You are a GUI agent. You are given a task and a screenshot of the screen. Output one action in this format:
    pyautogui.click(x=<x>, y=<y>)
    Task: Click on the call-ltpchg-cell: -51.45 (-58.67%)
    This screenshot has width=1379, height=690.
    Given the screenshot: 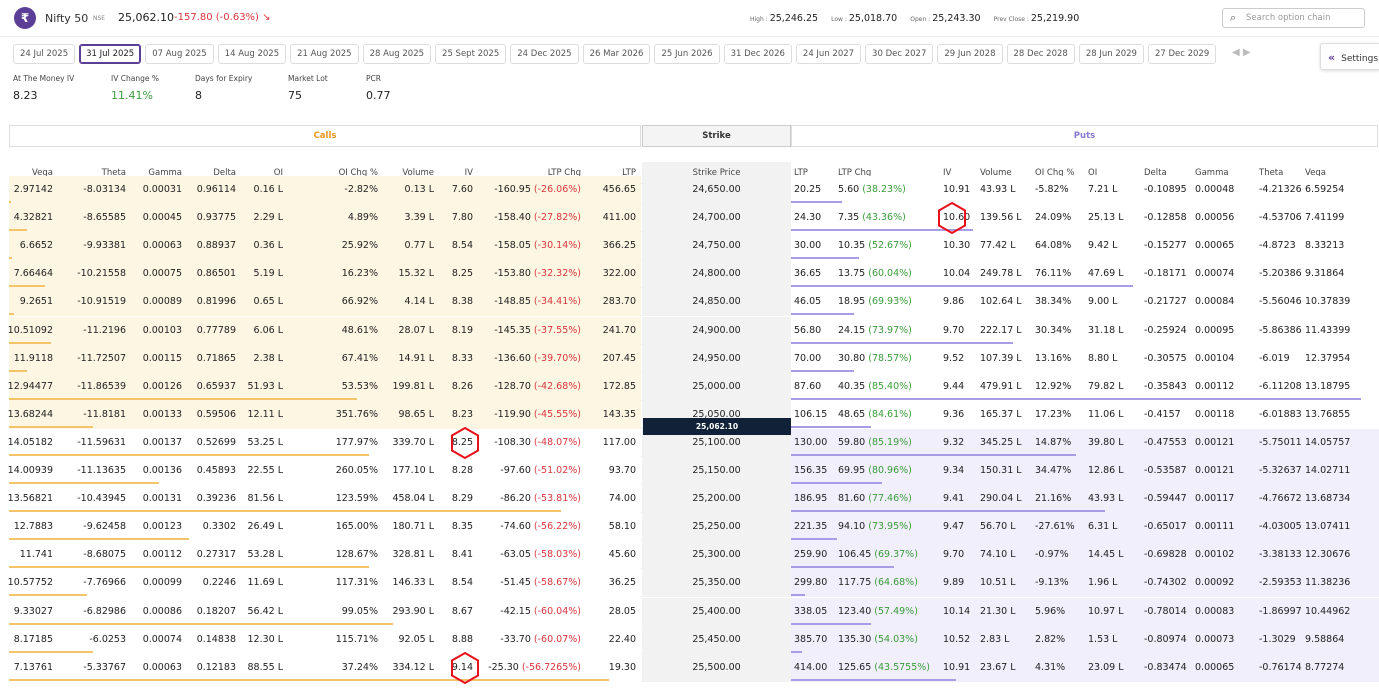 What is the action you would take?
    pyautogui.click(x=540, y=583)
    